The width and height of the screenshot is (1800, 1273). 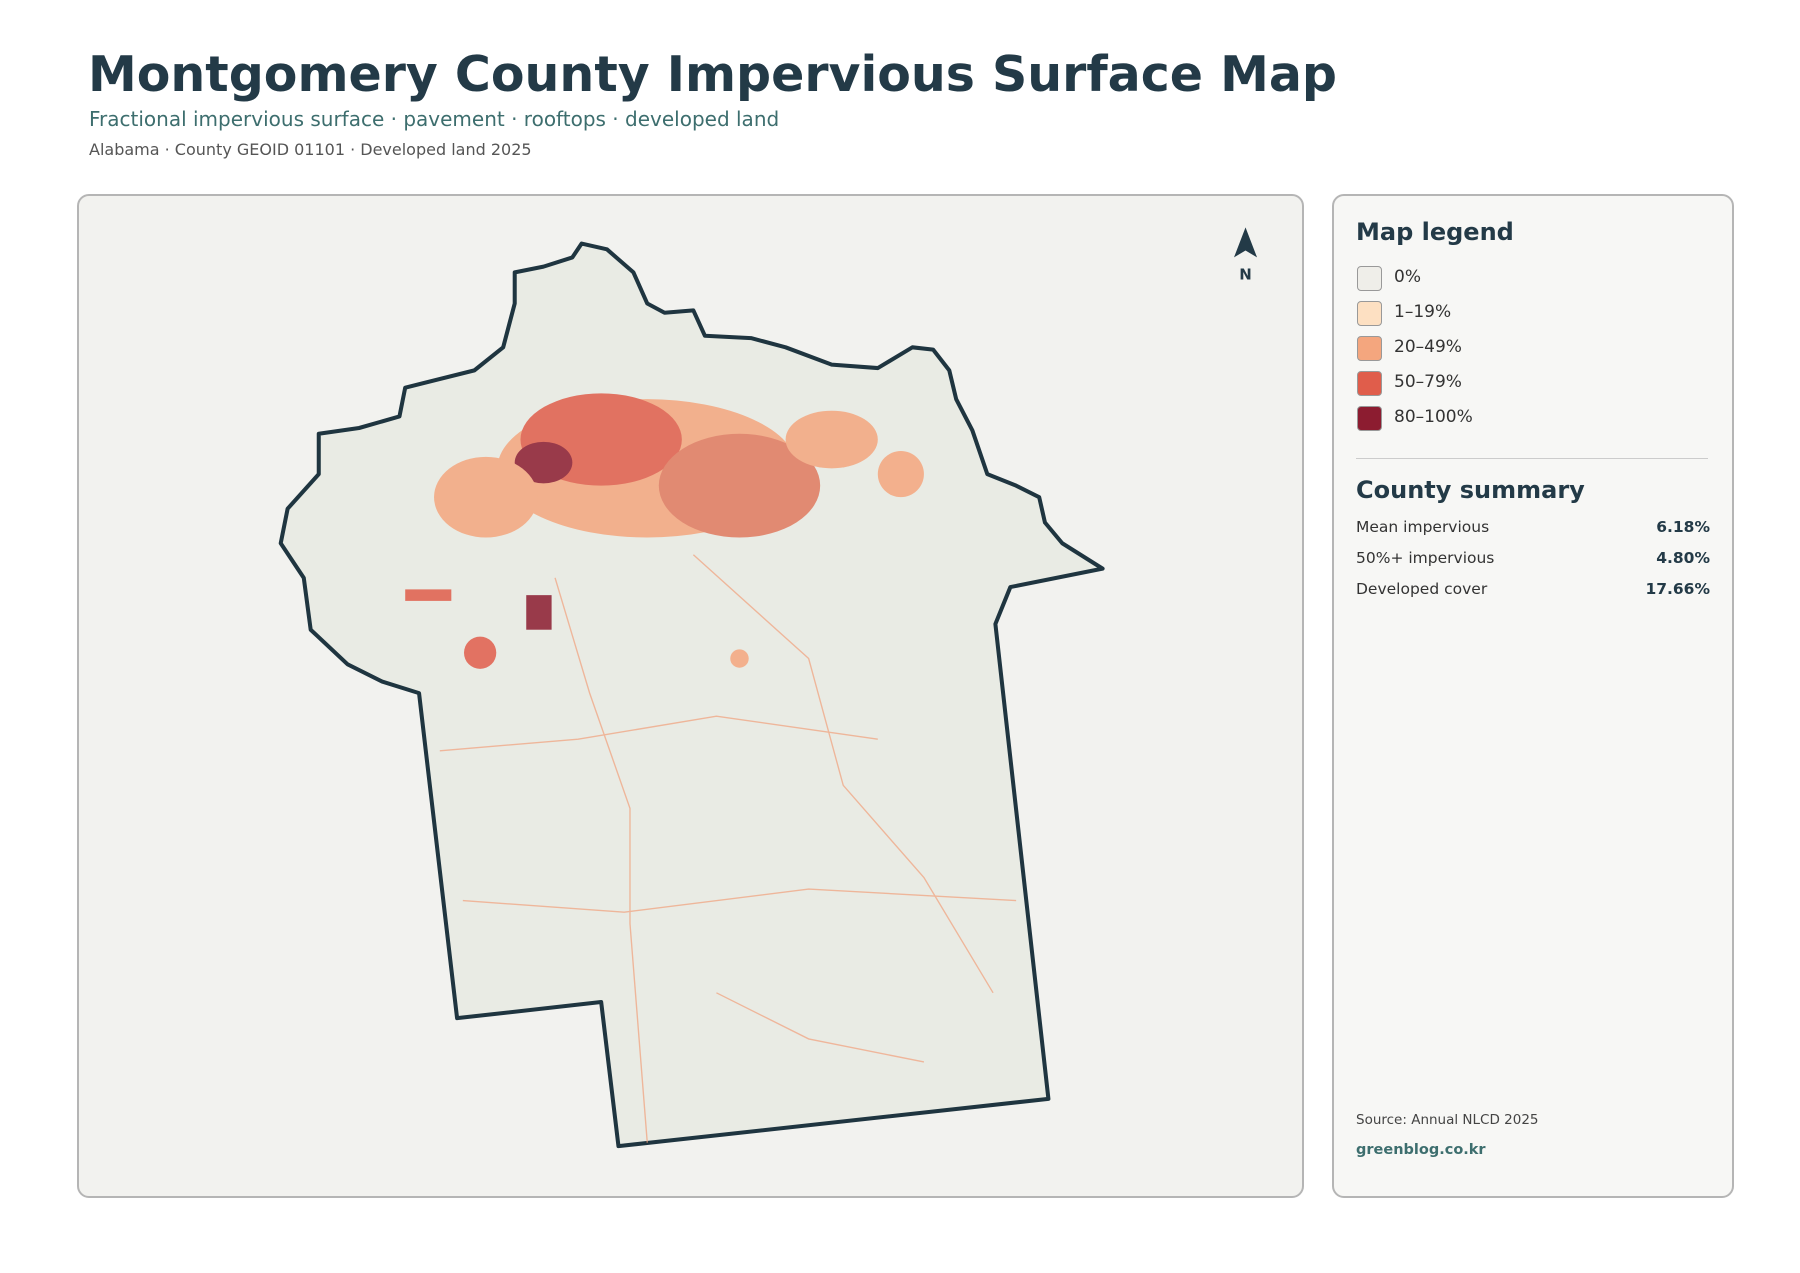 I want to click on legend-label: 1–19%, so click(x=1423, y=312).